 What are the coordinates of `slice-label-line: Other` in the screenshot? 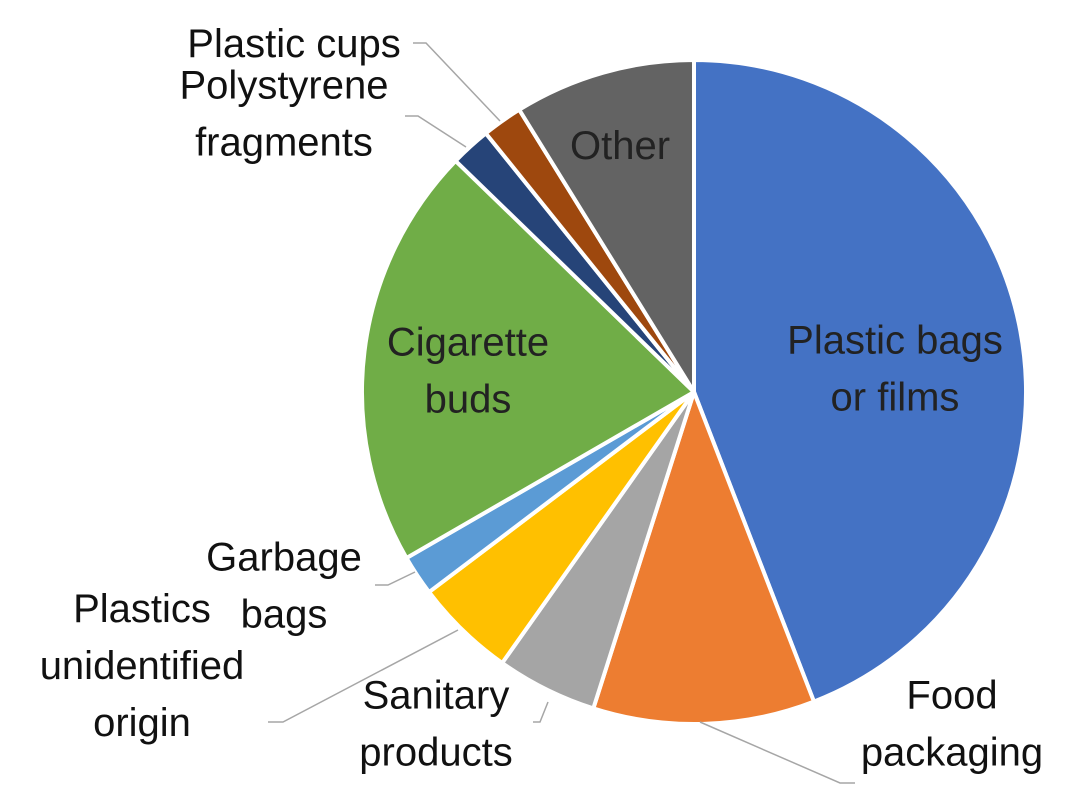 It's located at (620, 146).